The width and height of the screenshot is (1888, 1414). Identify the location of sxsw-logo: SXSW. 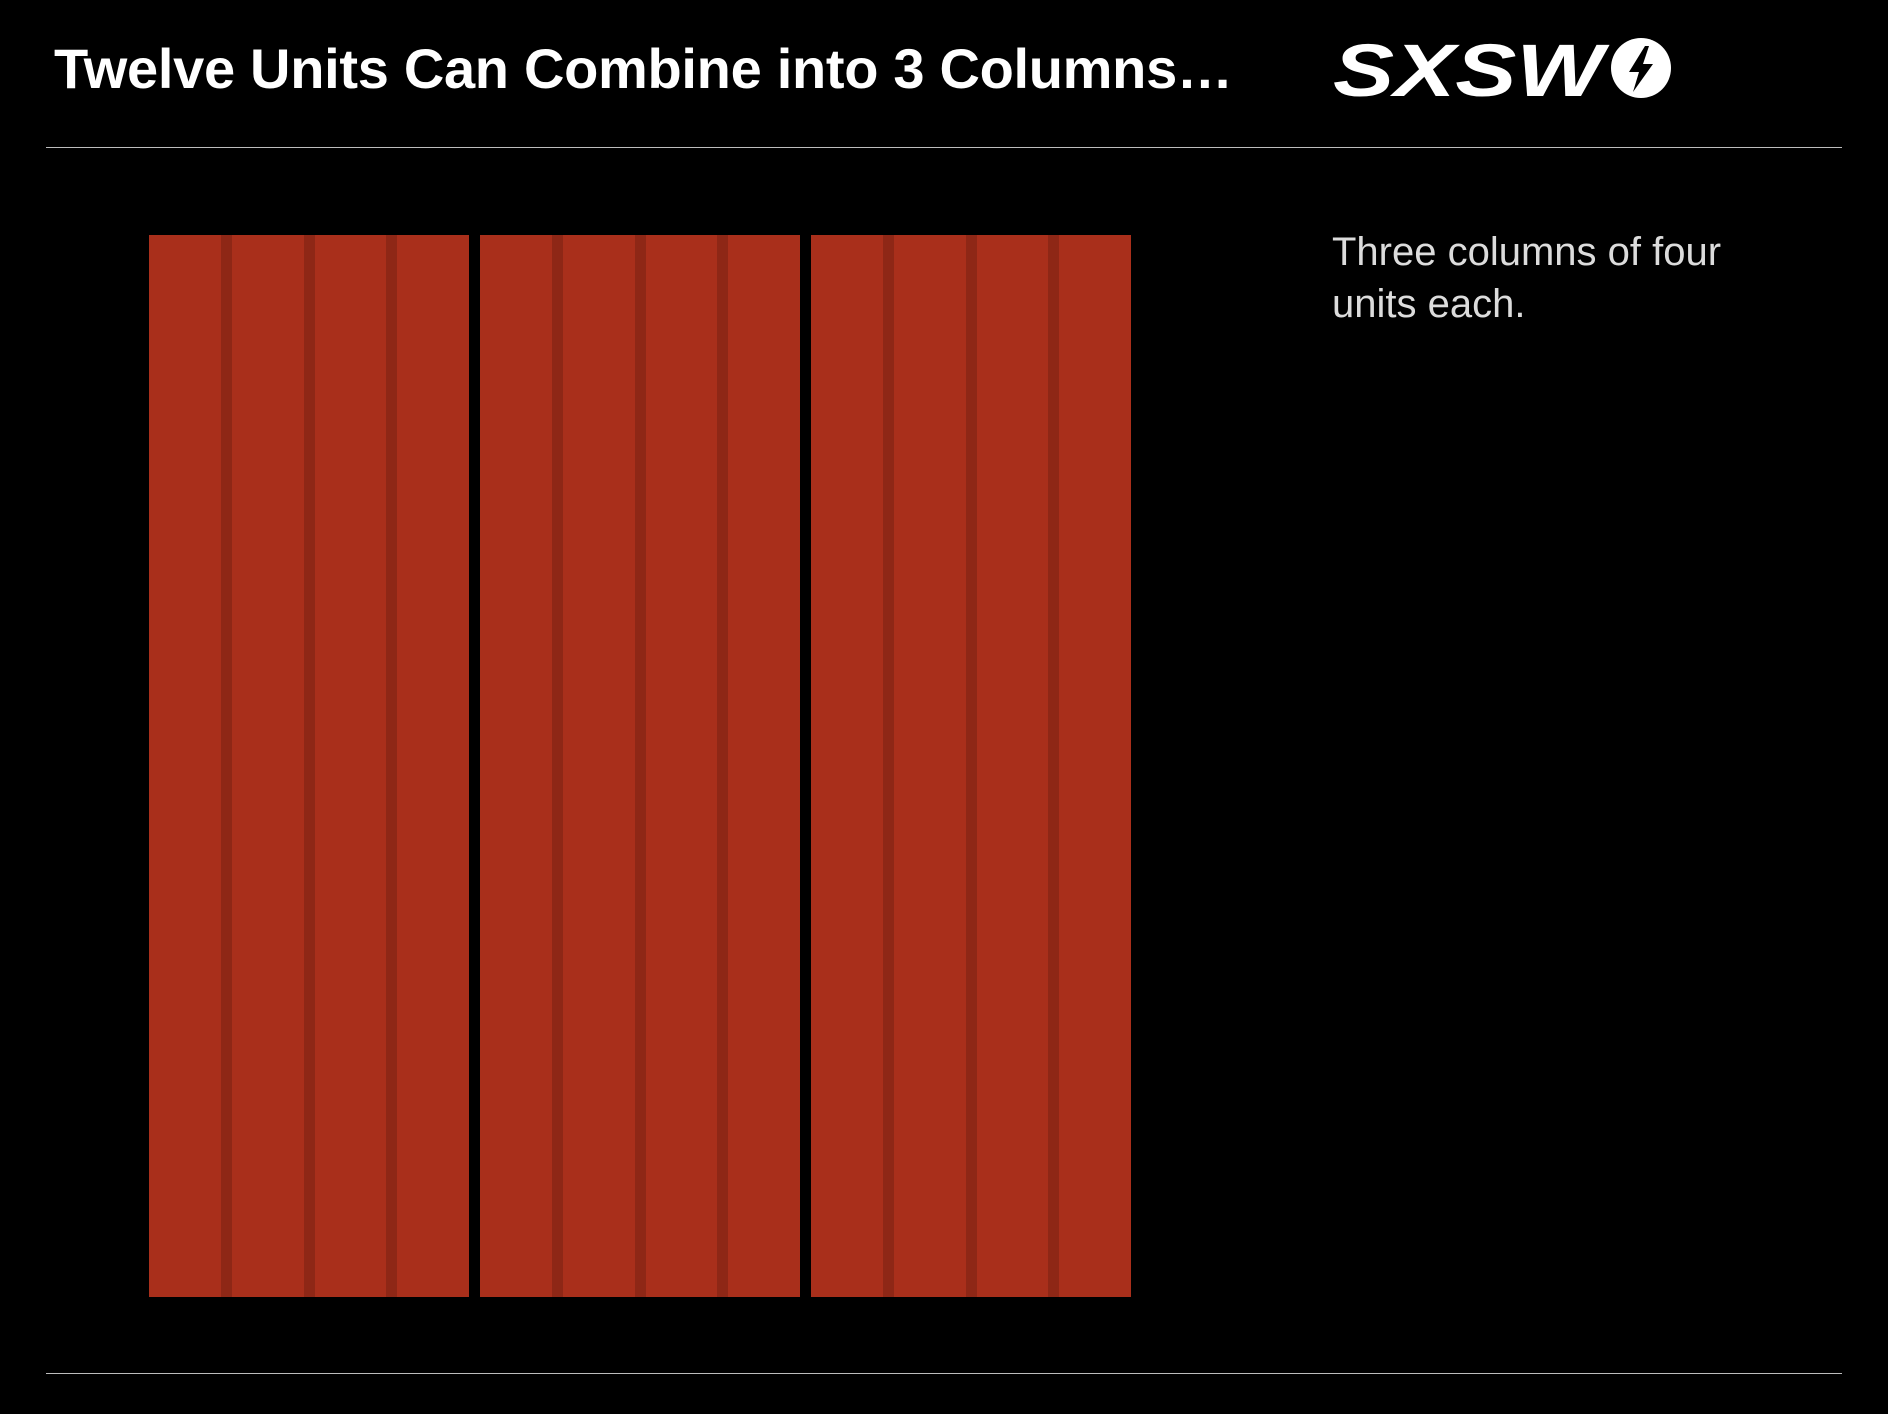
(1502, 70).